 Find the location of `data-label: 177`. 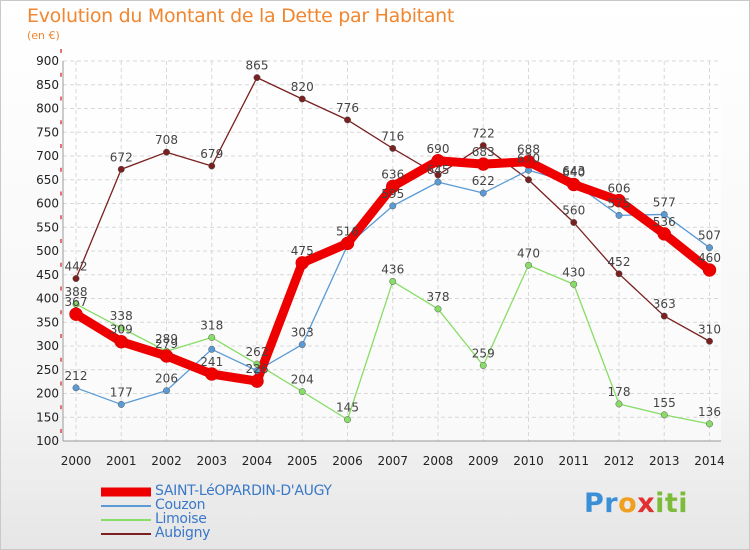

data-label: 177 is located at coordinates (121, 392).